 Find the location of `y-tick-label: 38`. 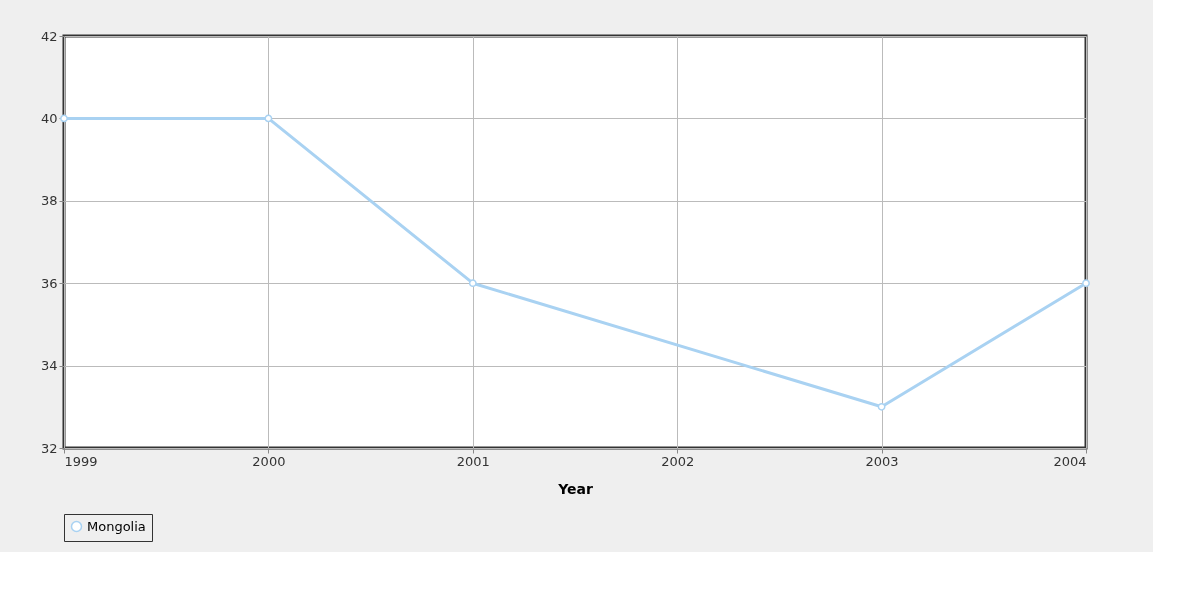

y-tick-label: 38 is located at coordinates (49, 201).